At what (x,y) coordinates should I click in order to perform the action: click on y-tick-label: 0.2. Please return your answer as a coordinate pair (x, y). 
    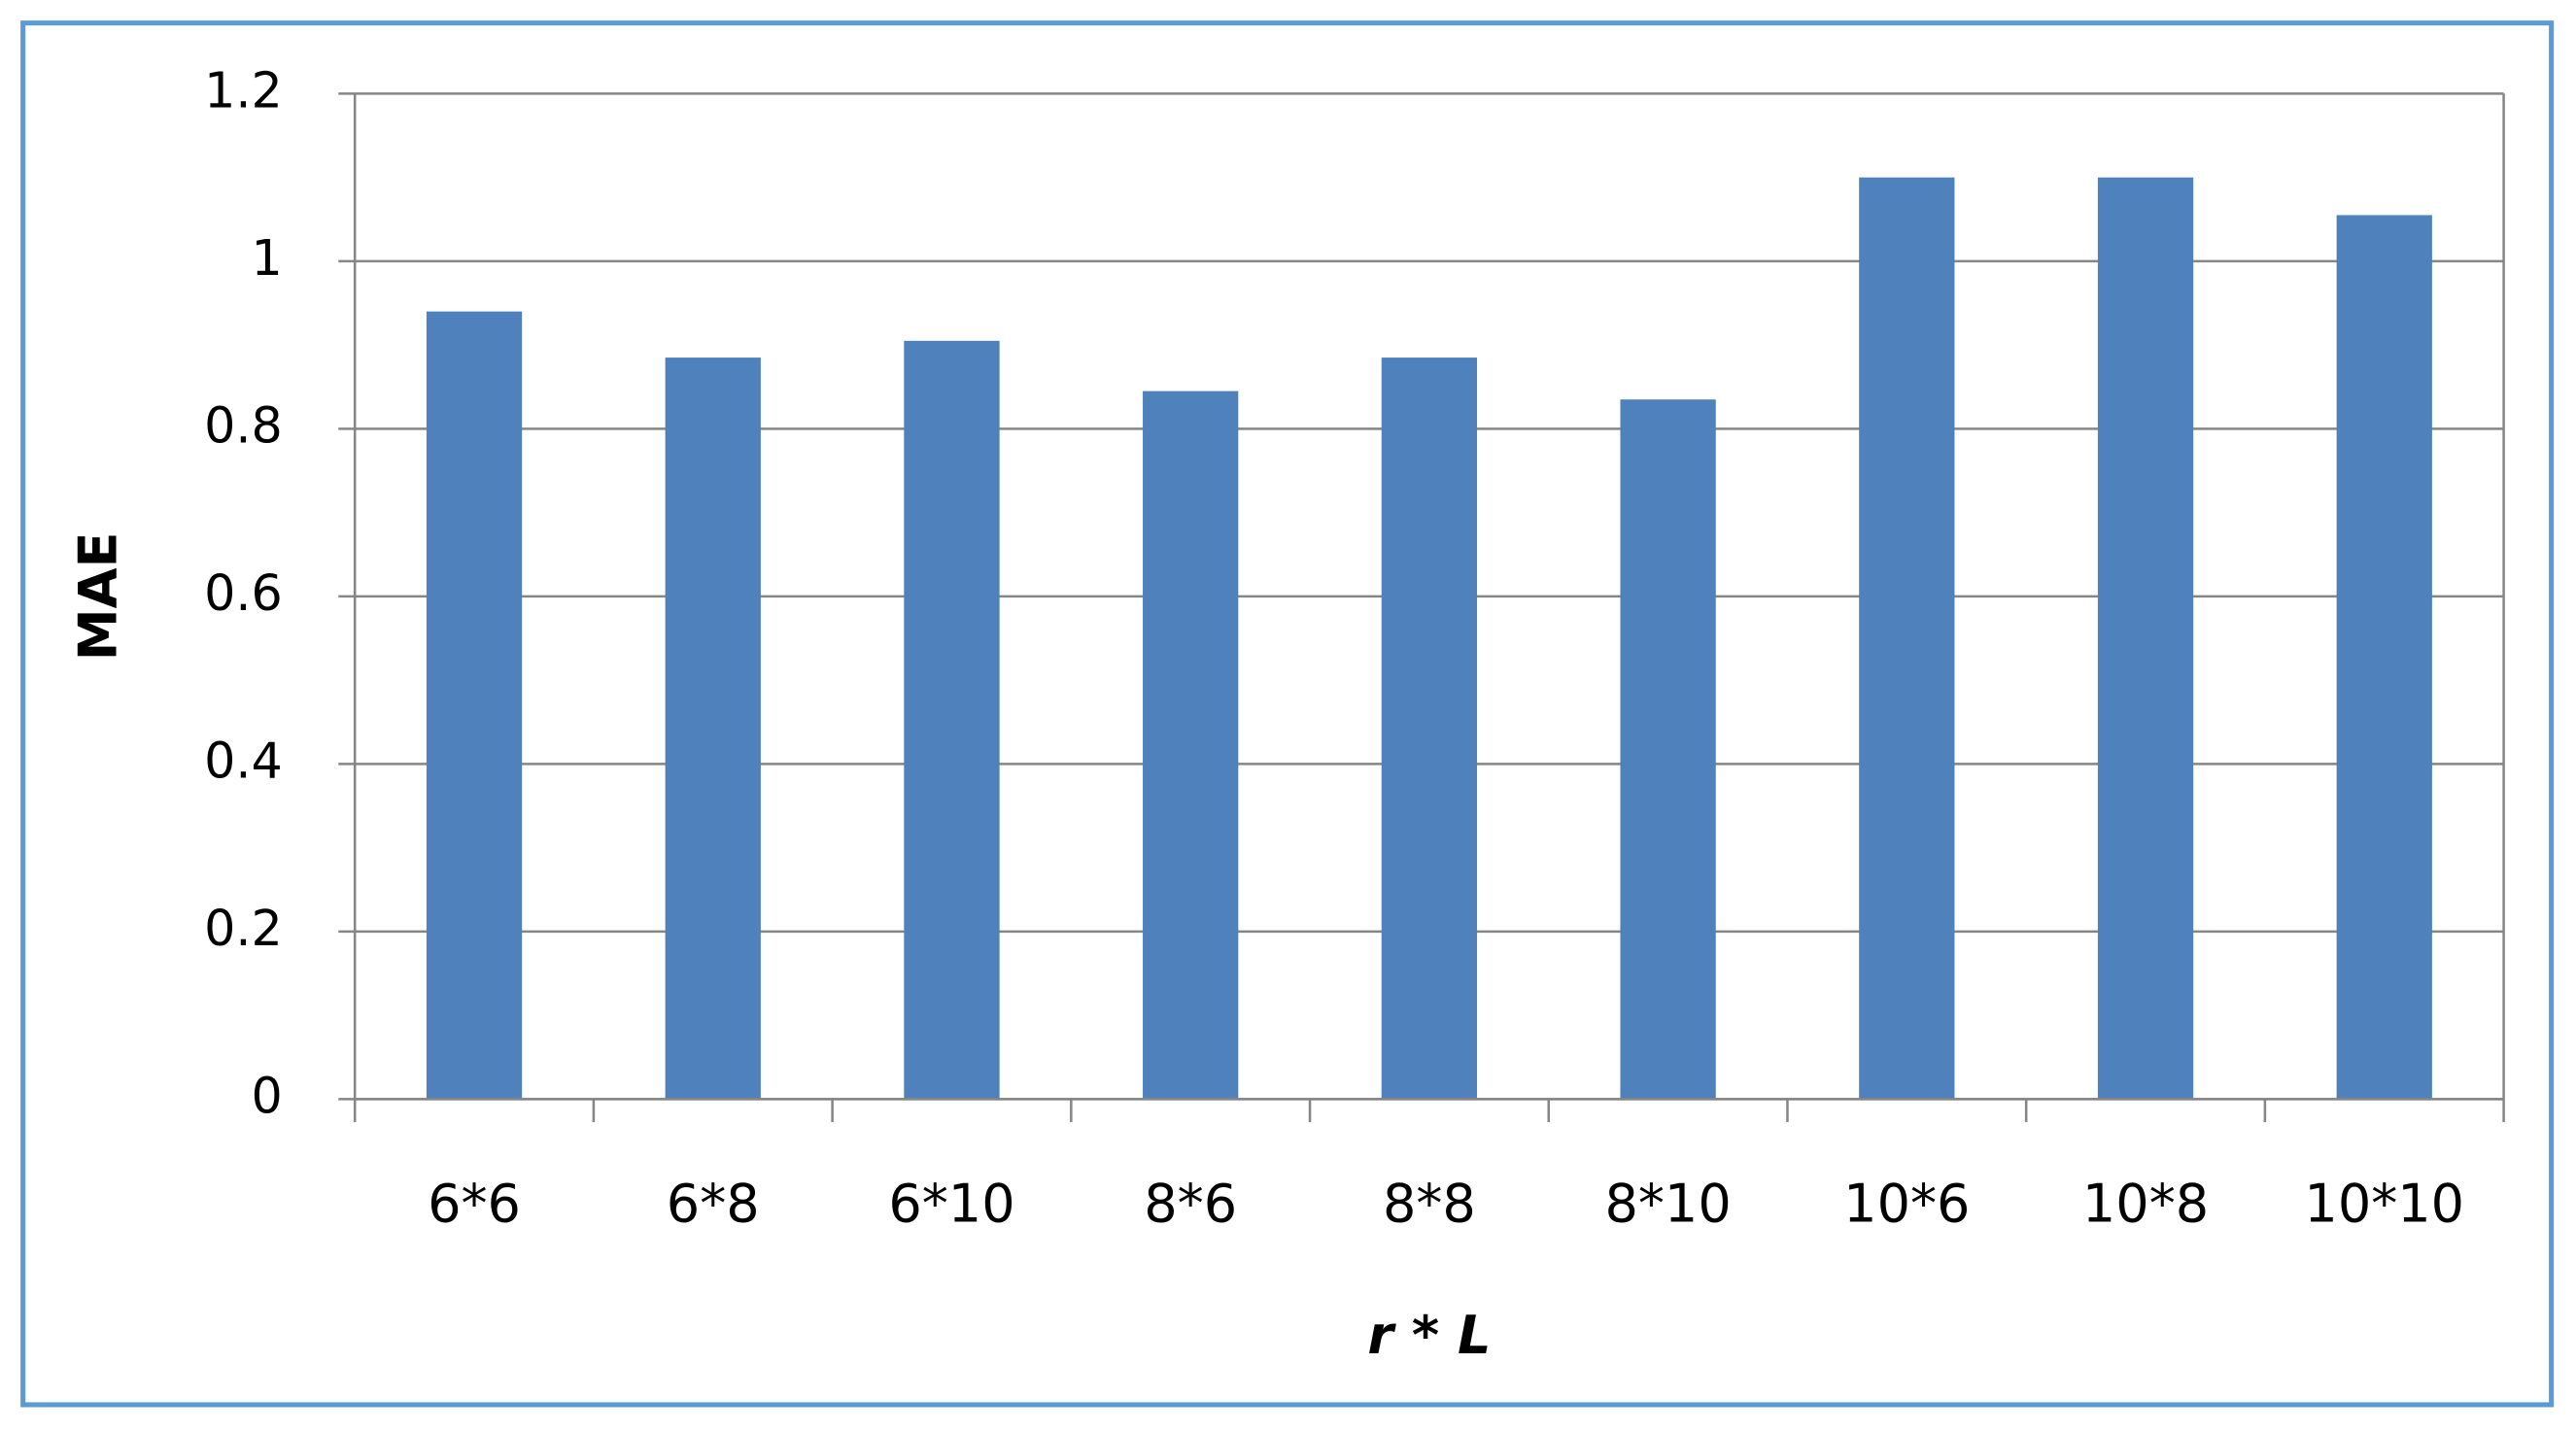
    Looking at the image, I should click on (243, 928).